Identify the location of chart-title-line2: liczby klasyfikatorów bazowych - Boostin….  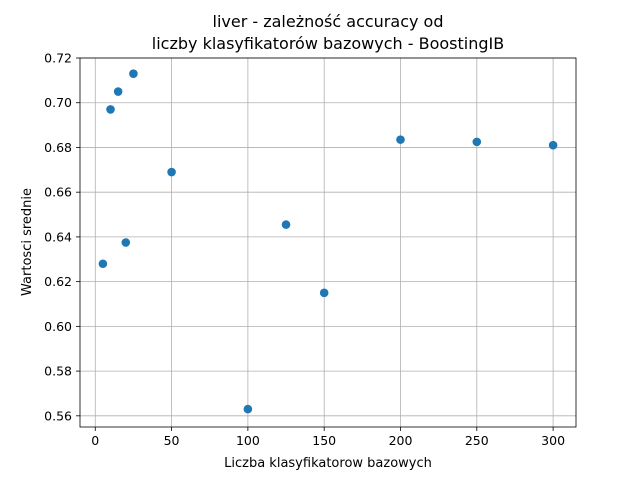
(328, 43).